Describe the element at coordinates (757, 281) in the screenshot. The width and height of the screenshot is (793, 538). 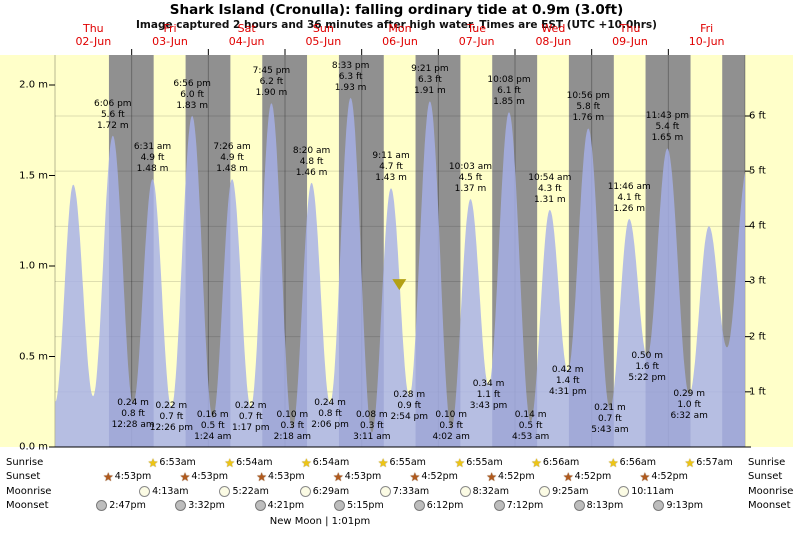
I see `y-axis-label-ft: 3 ft` at that location.